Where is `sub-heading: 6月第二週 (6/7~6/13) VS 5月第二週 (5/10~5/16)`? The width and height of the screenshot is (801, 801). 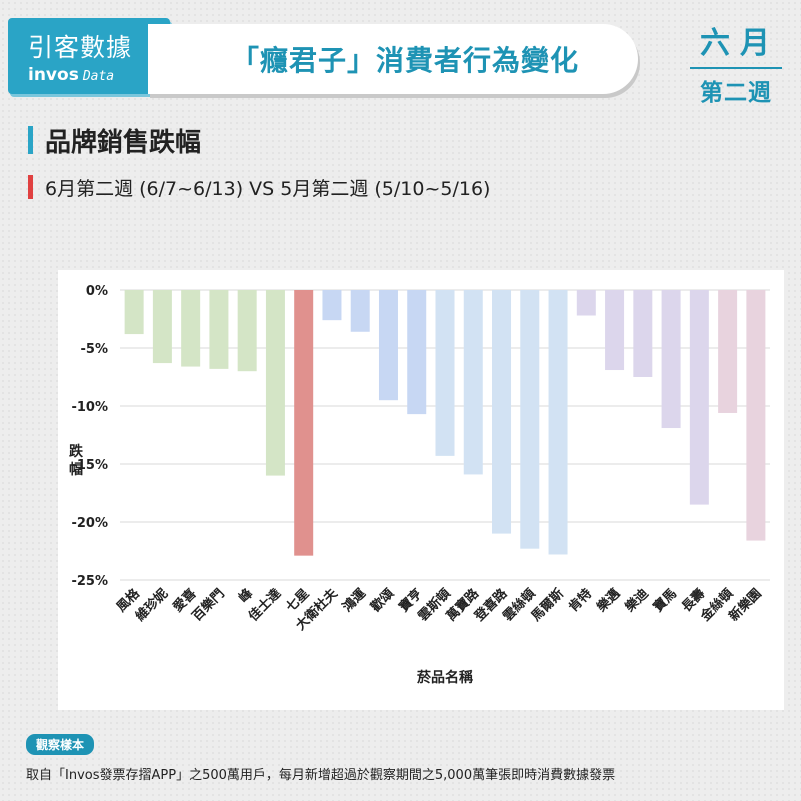
sub-heading: 6月第二週 (6/7~6/13) VS 5月第二週 (5/10~5/16) is located at coordinates (259, 187).